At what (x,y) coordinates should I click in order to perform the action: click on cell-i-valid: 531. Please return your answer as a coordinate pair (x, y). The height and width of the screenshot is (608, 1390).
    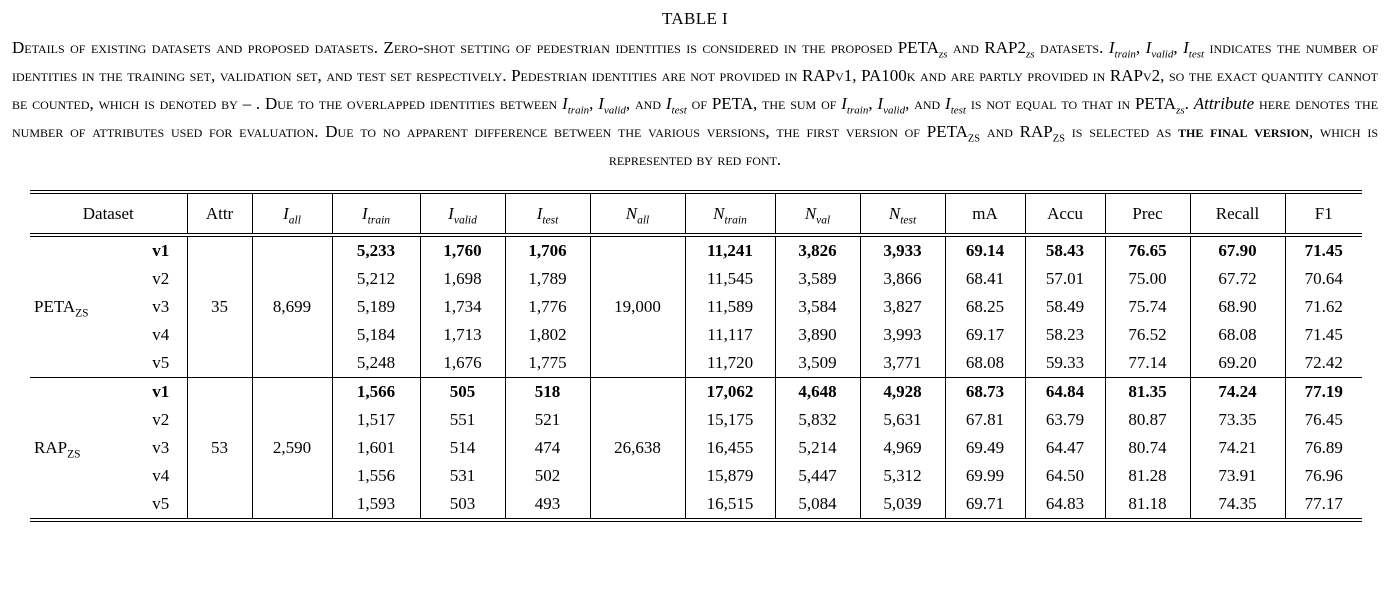
    Looking at the image, I should click on (462, 476).